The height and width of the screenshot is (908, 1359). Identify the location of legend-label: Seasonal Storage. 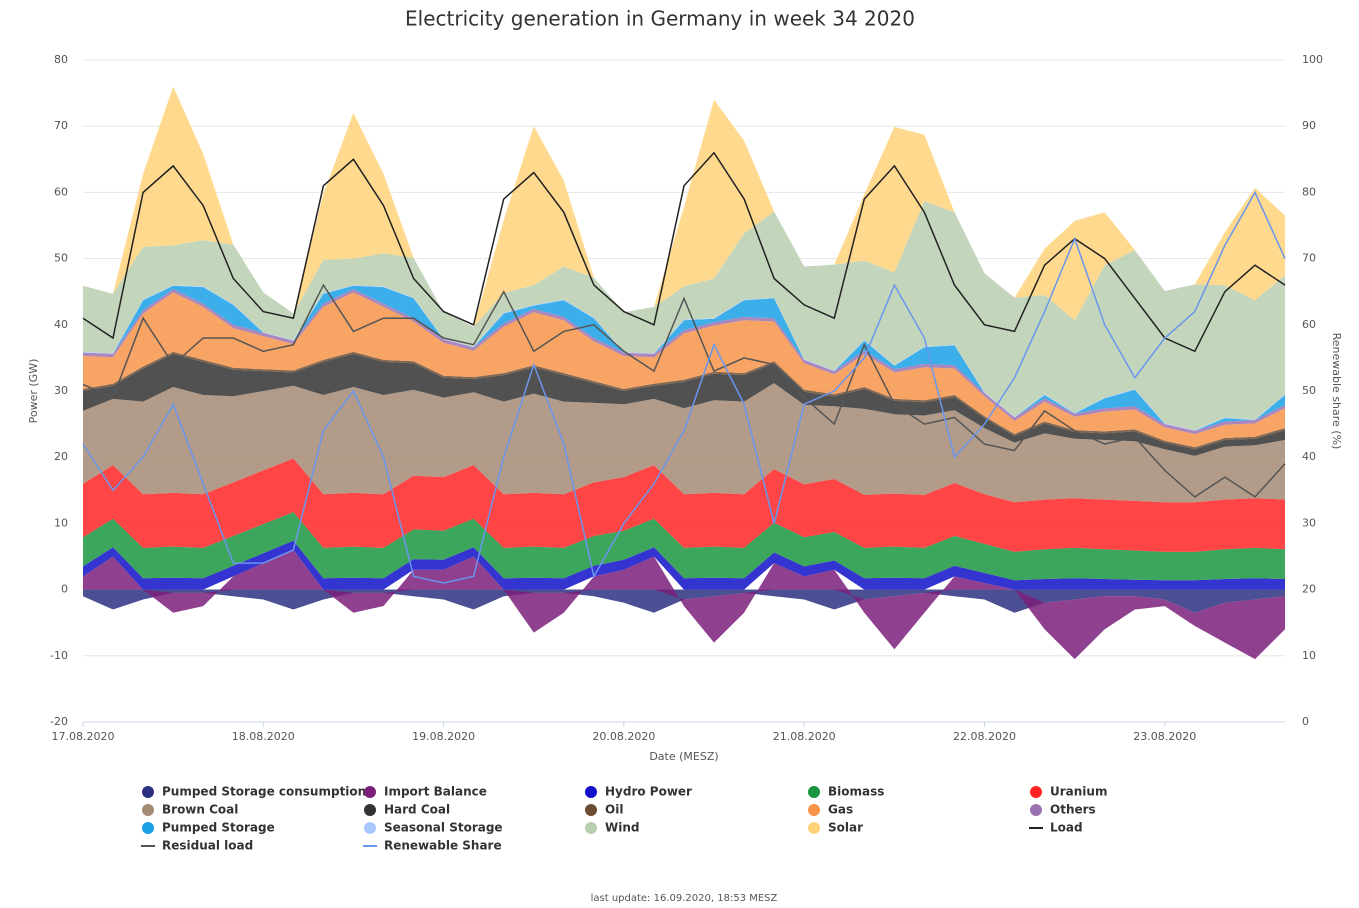
(443, 828).